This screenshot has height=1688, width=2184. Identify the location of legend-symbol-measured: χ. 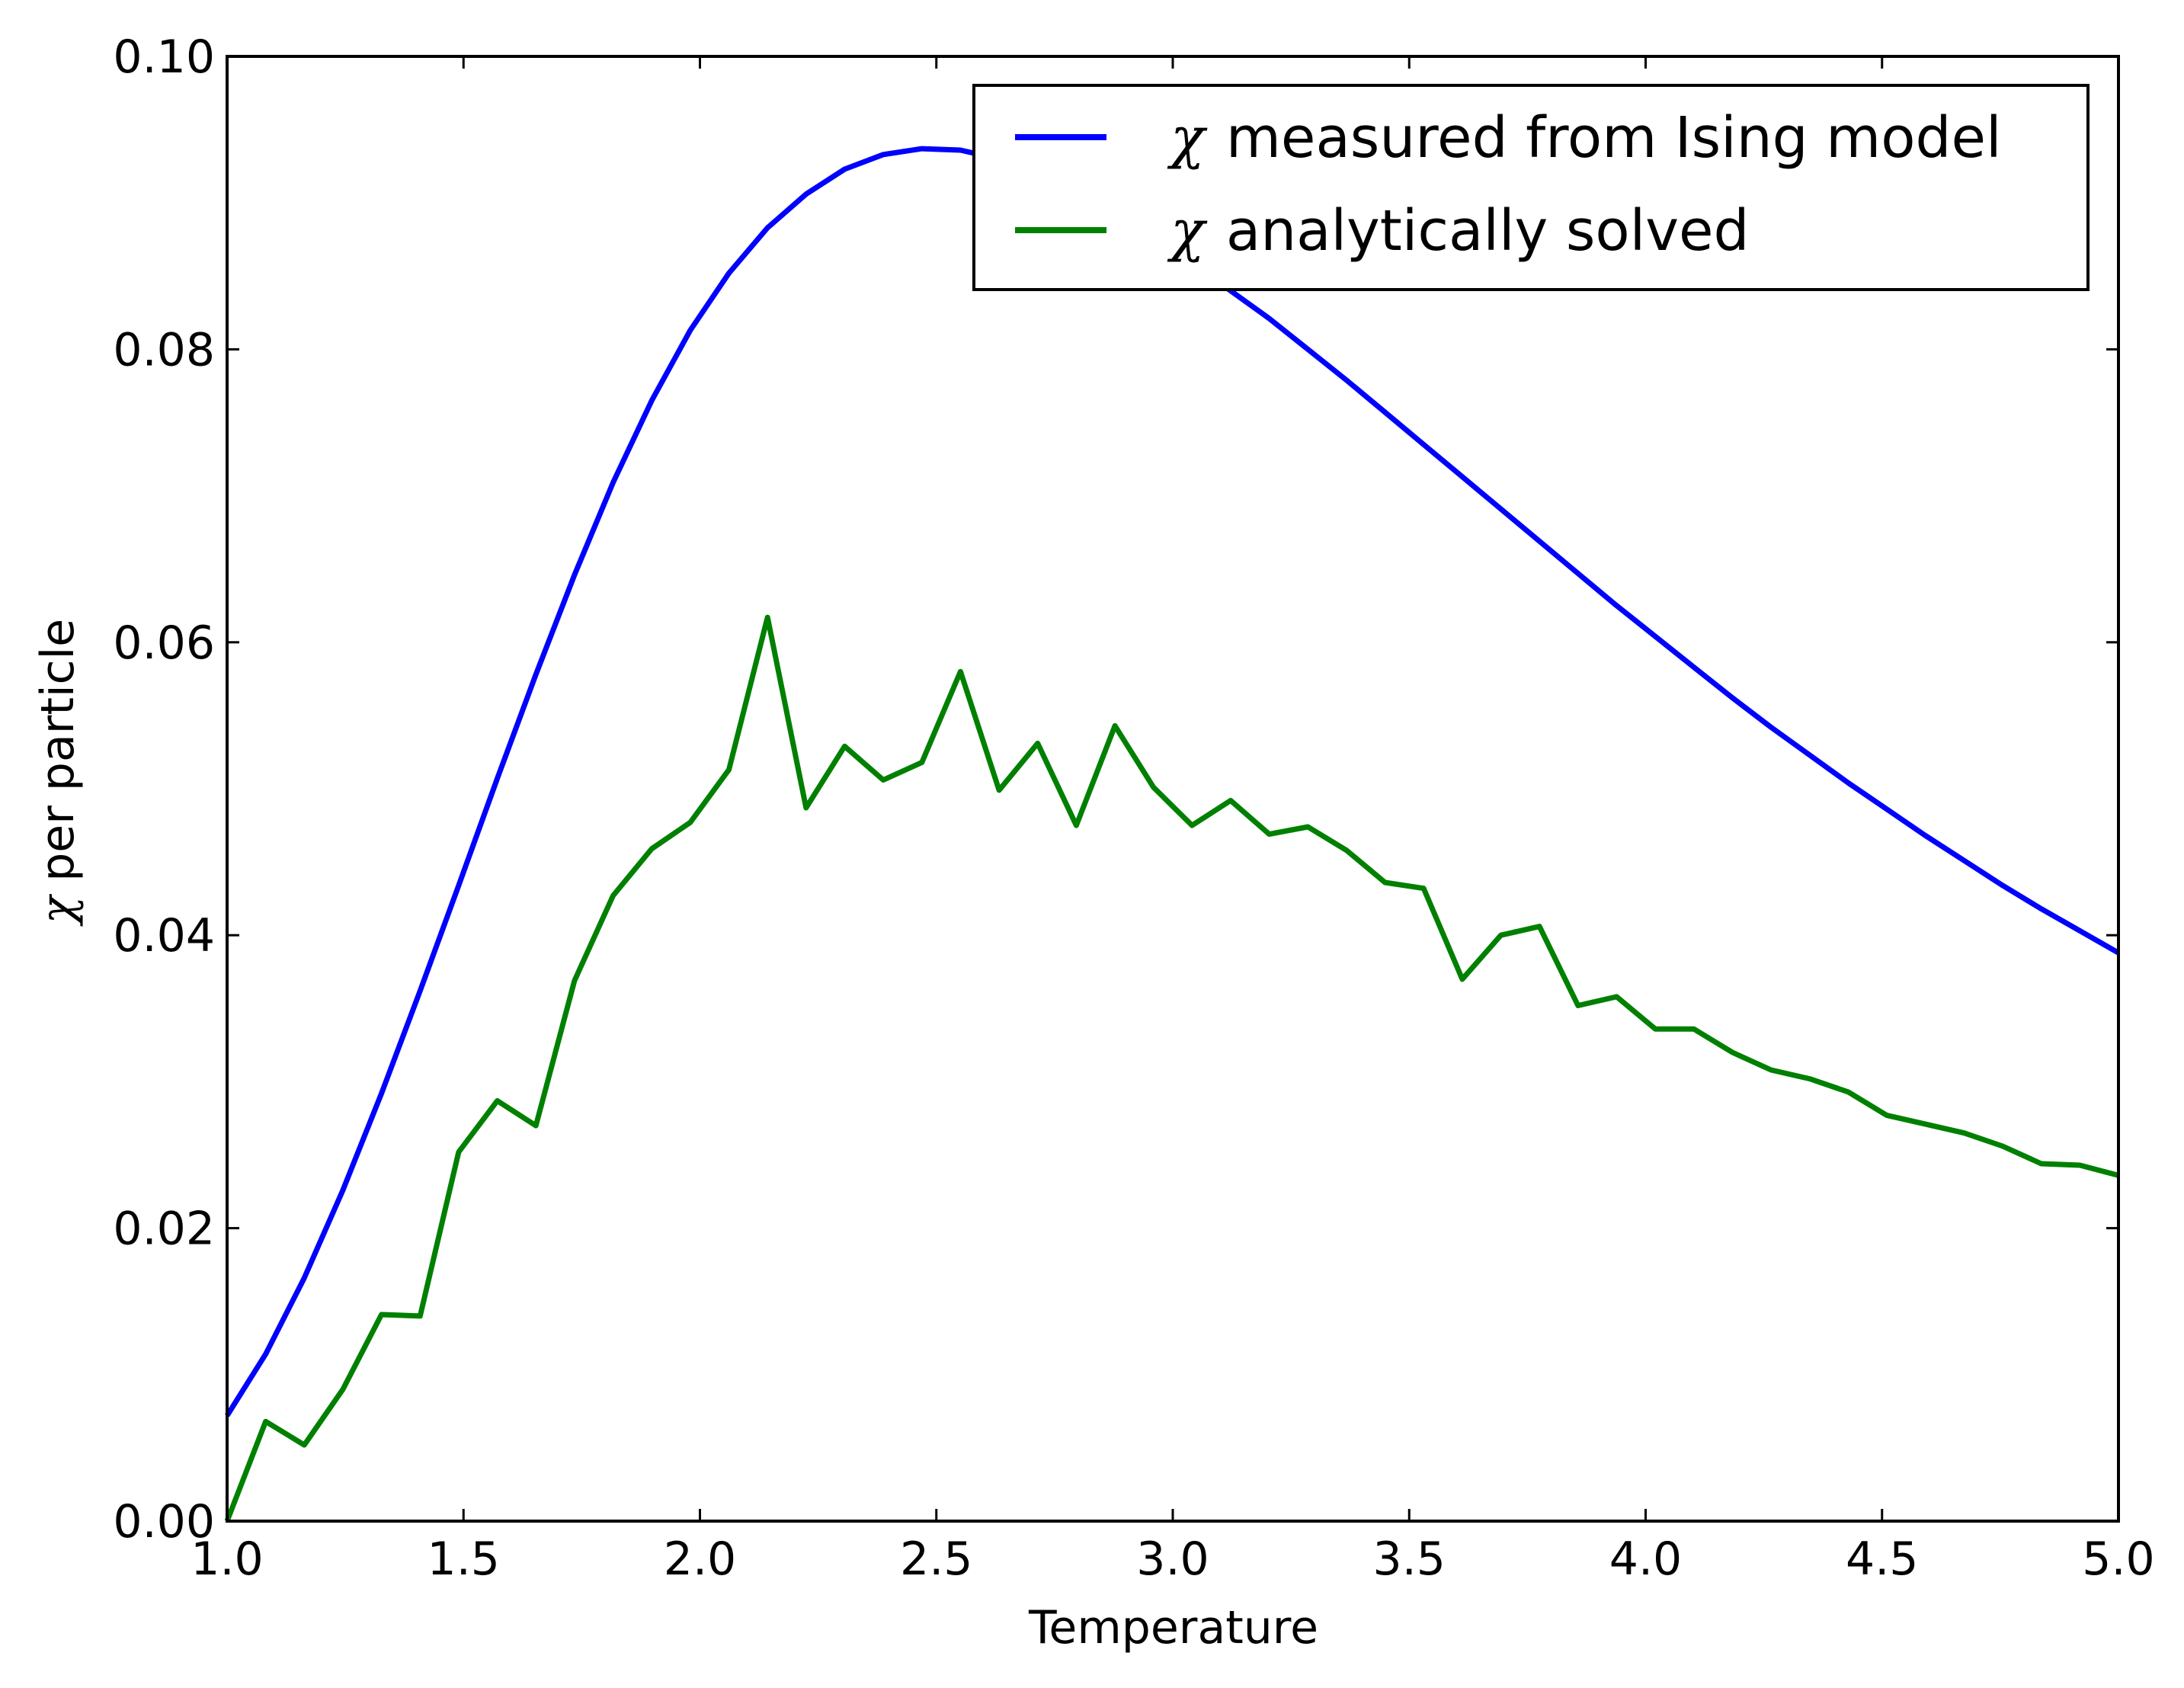
(1187, 138).